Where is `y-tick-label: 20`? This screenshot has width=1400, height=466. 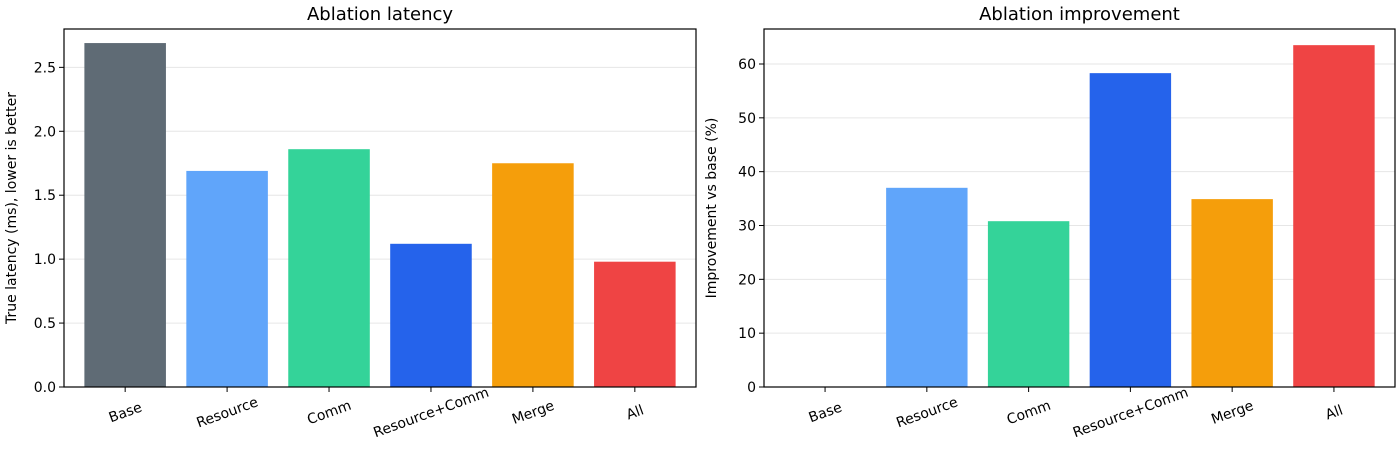 y-tick-label: 20 is located at coordinates (747, 280).